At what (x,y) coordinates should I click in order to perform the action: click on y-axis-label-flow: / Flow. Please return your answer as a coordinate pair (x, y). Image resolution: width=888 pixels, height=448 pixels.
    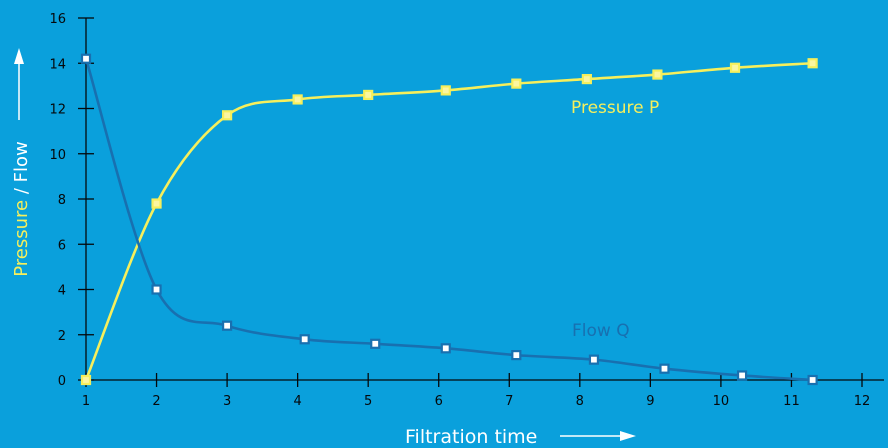
    Looking at the image, I should click on (21, 170).